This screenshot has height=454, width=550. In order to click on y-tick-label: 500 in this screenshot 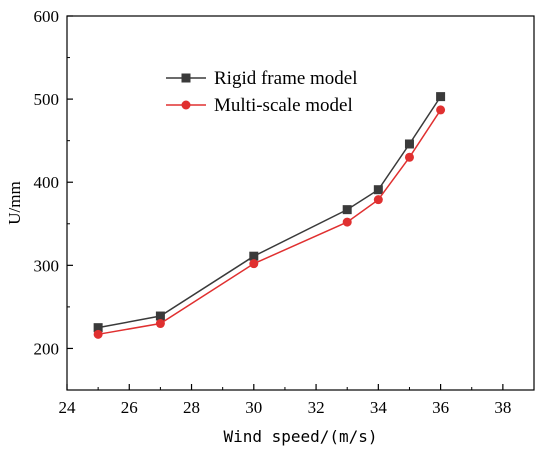, I will do `click(47, 99)`.